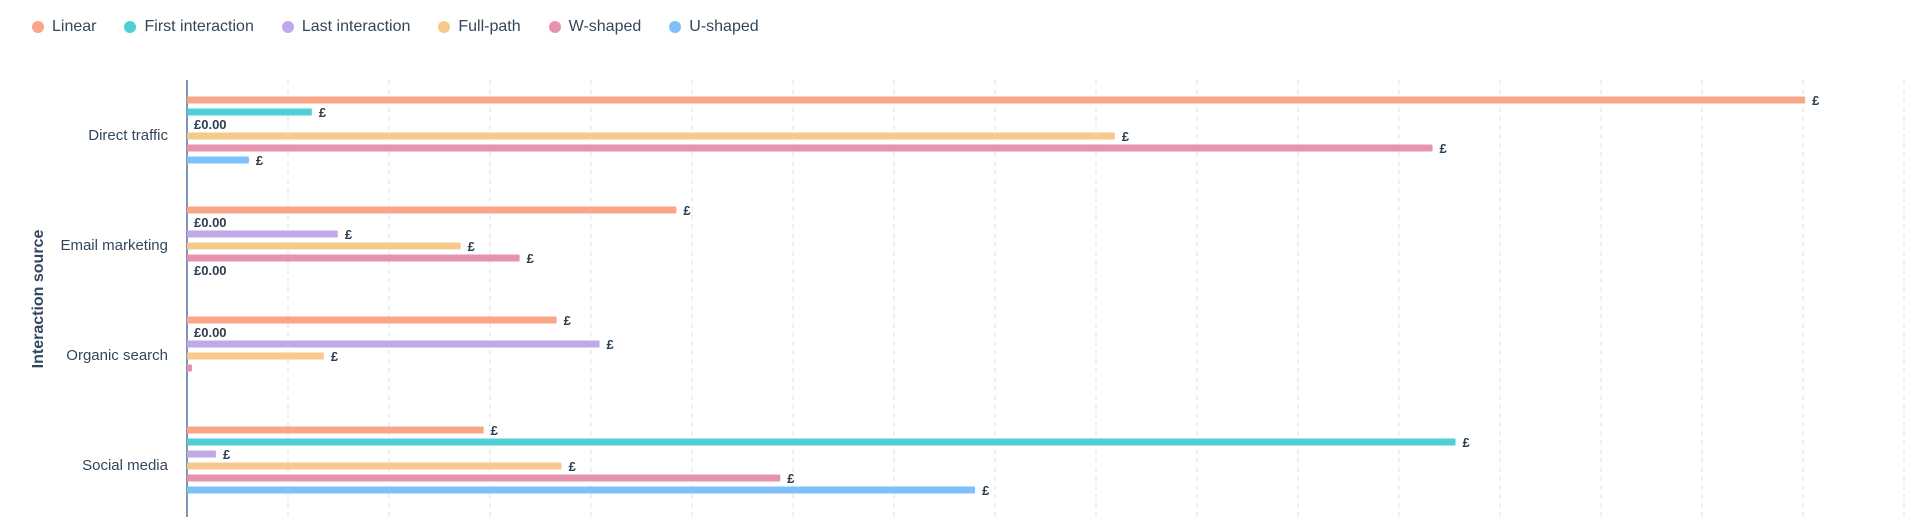  I want to click on legend-item-u-shaped: U-shaped, so click(714, 27).